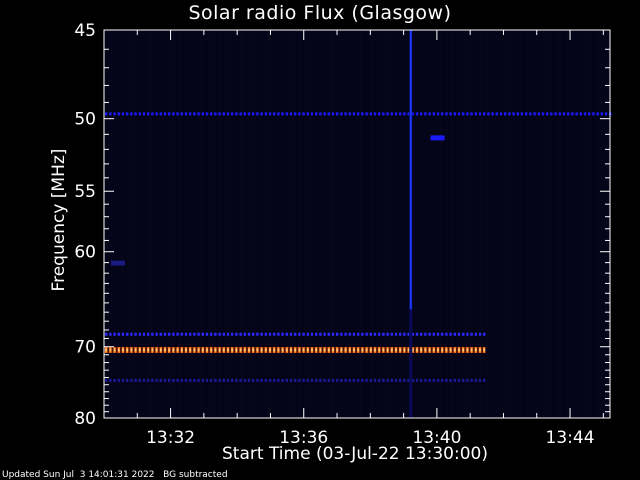 The image size is (640, 480). Describe the element at coordinates (85, 120) in the screenshot. I see `y-tick-label: 50` at that location.